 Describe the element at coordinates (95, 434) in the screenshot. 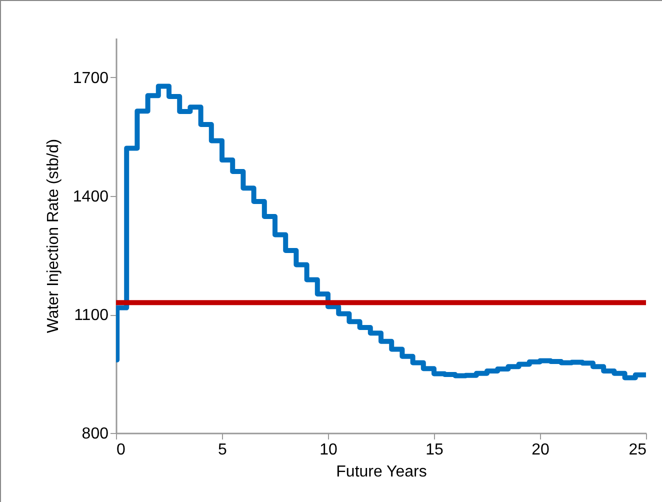

I see `y-tick-label: 800` at that location.